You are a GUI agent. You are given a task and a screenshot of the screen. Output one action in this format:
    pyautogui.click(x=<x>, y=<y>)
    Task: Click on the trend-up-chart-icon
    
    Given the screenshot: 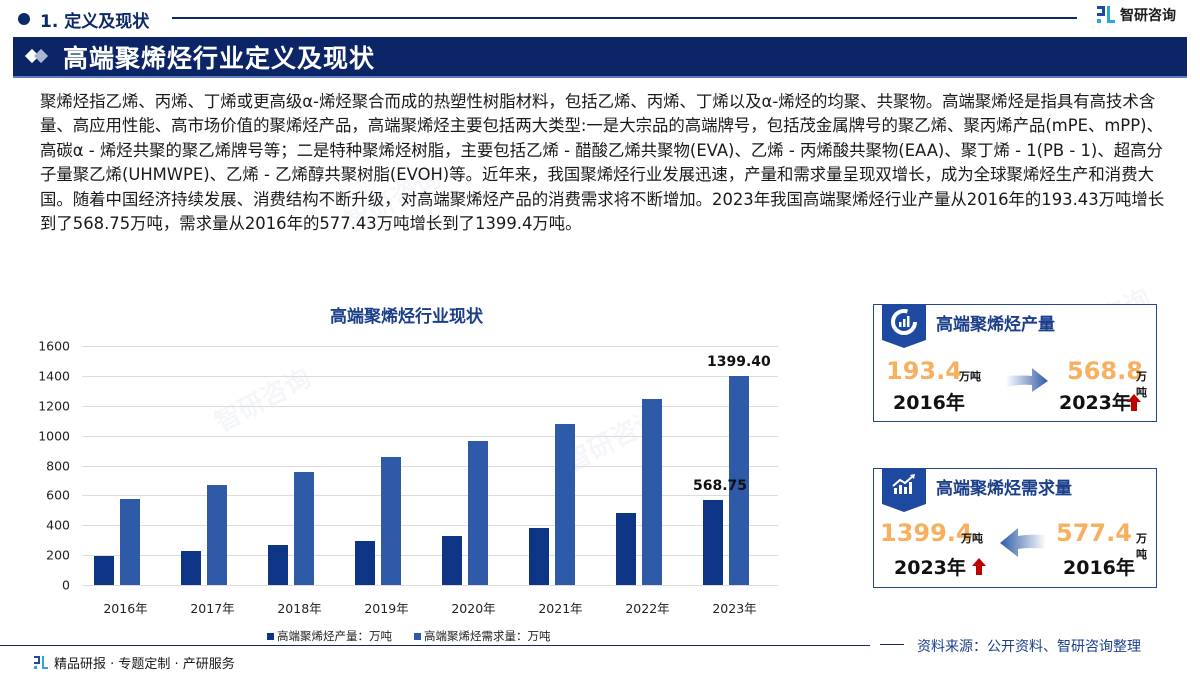 What is the action you would take?
    pyautogui.click(x=904, y=490)
    